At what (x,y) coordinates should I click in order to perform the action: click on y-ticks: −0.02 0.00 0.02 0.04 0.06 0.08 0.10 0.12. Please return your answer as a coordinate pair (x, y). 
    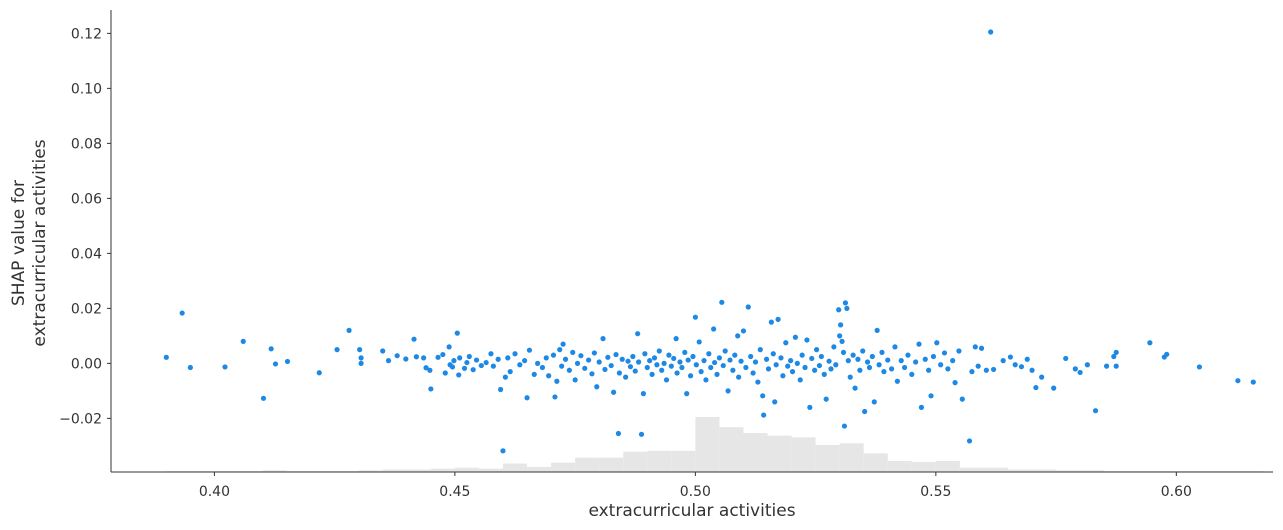
    Looking at the image, I should click on (85, 226).